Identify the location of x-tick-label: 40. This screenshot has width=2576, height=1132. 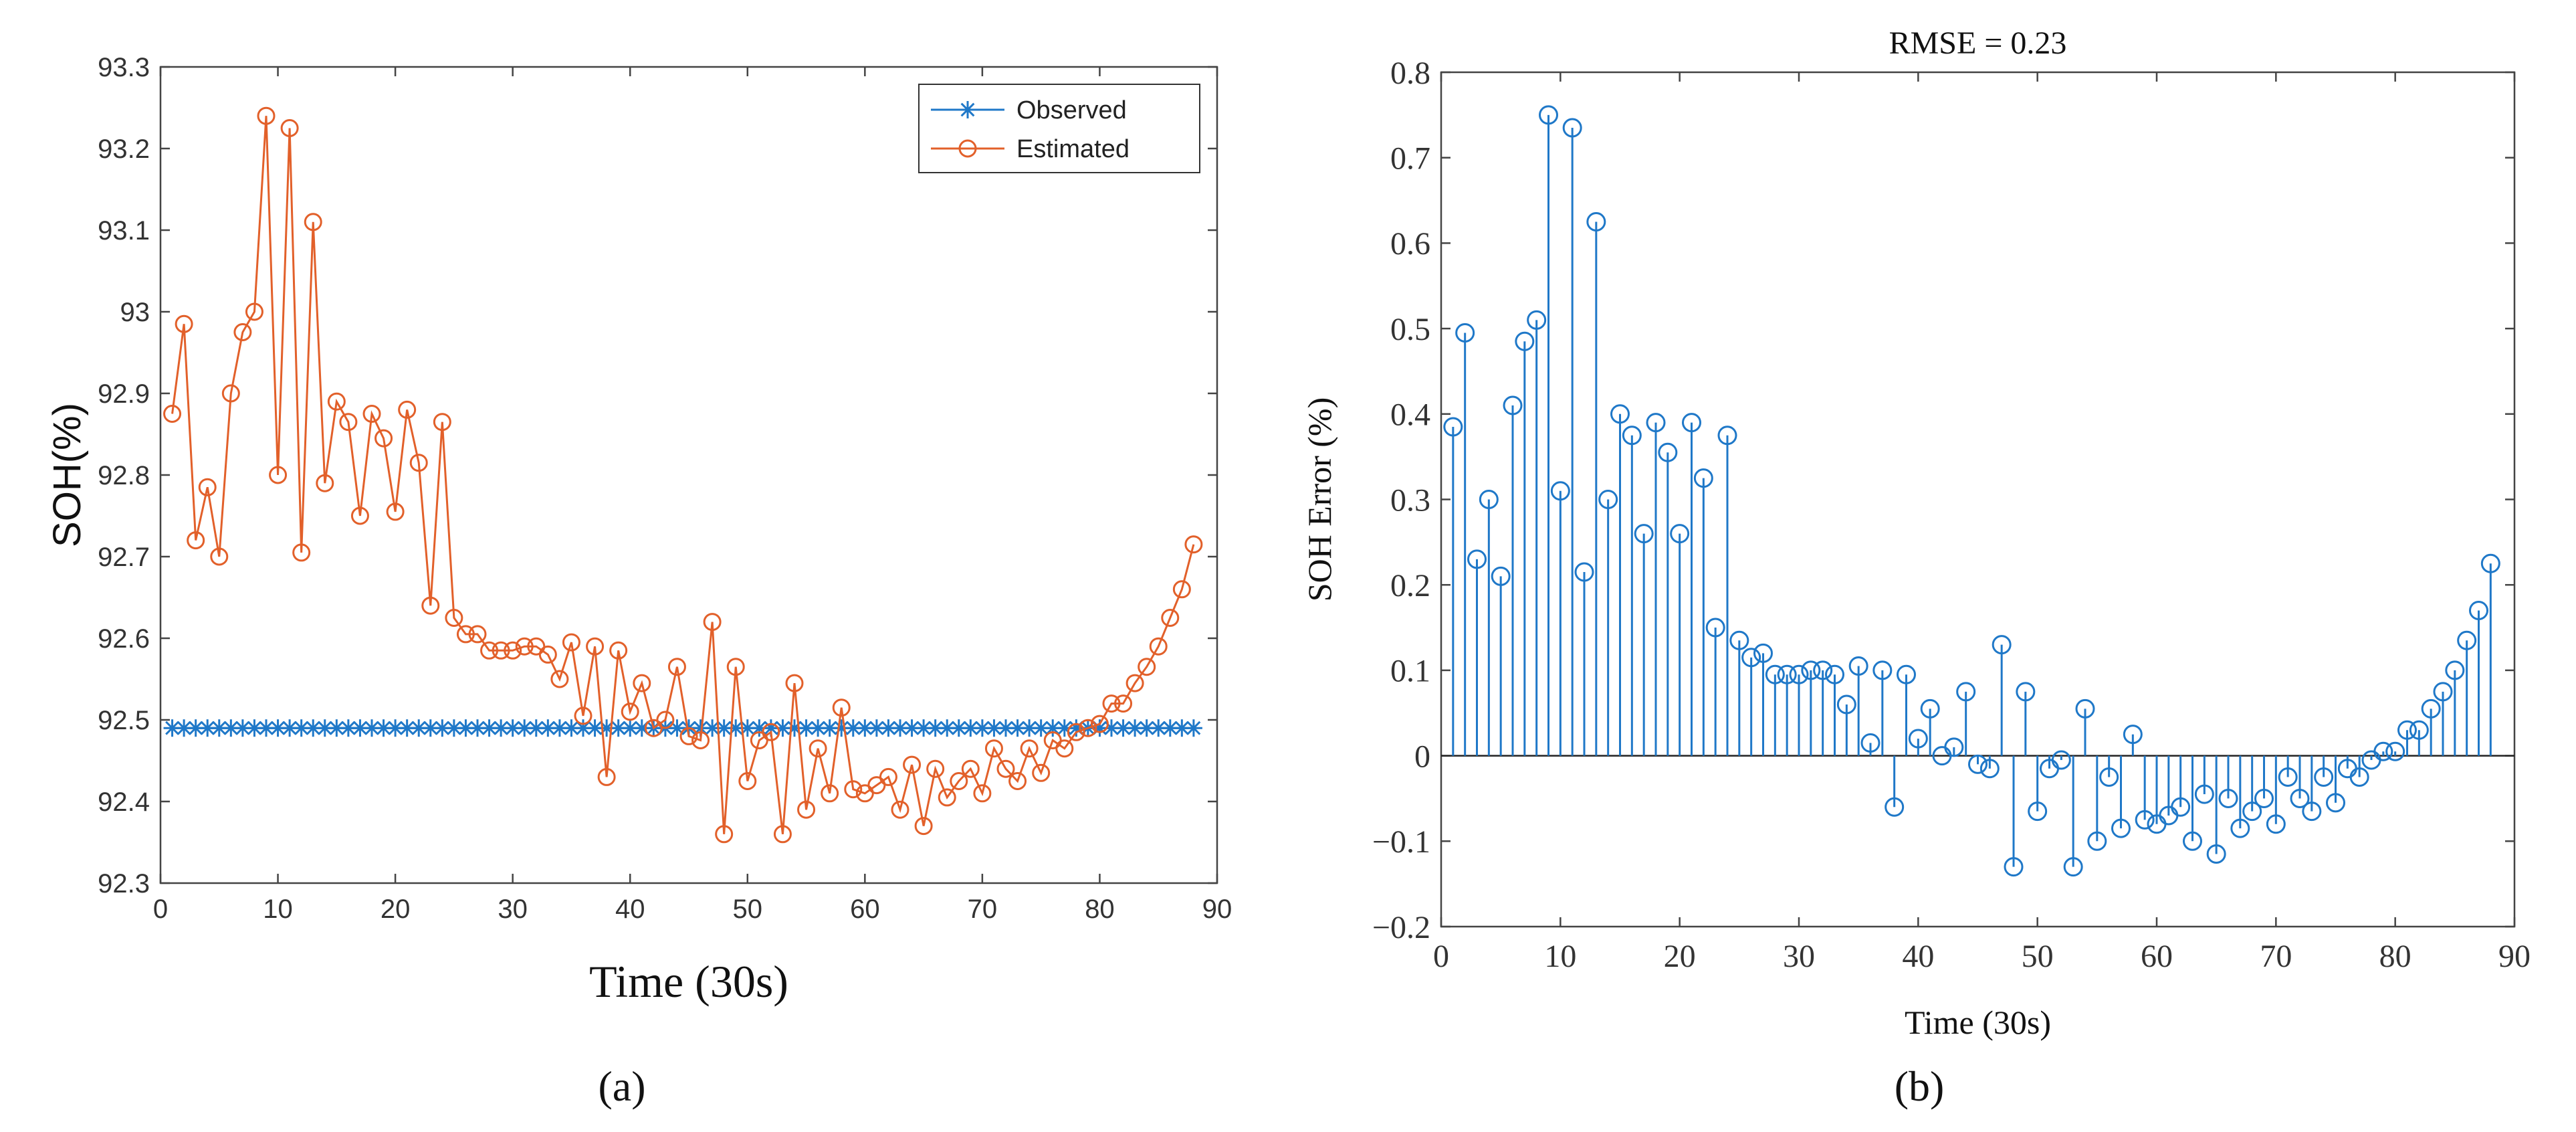
(630, 909).